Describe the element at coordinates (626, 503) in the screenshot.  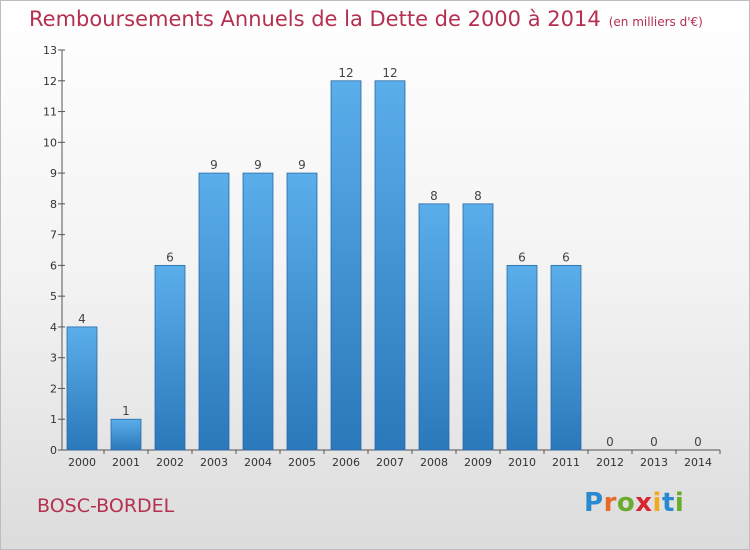
I see `logo-letter: o` at that location.